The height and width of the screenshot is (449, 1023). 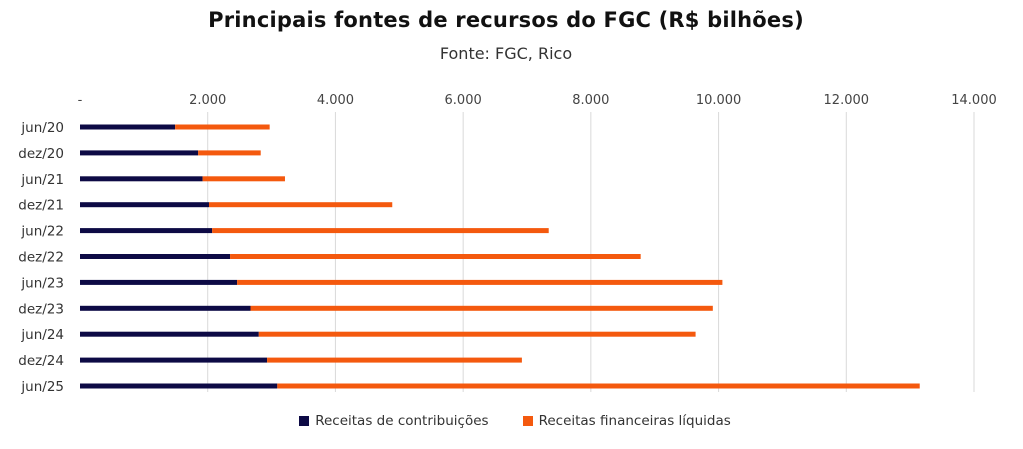 I want to click on y-tick-label: dez/21, so click(x=41, y=206).